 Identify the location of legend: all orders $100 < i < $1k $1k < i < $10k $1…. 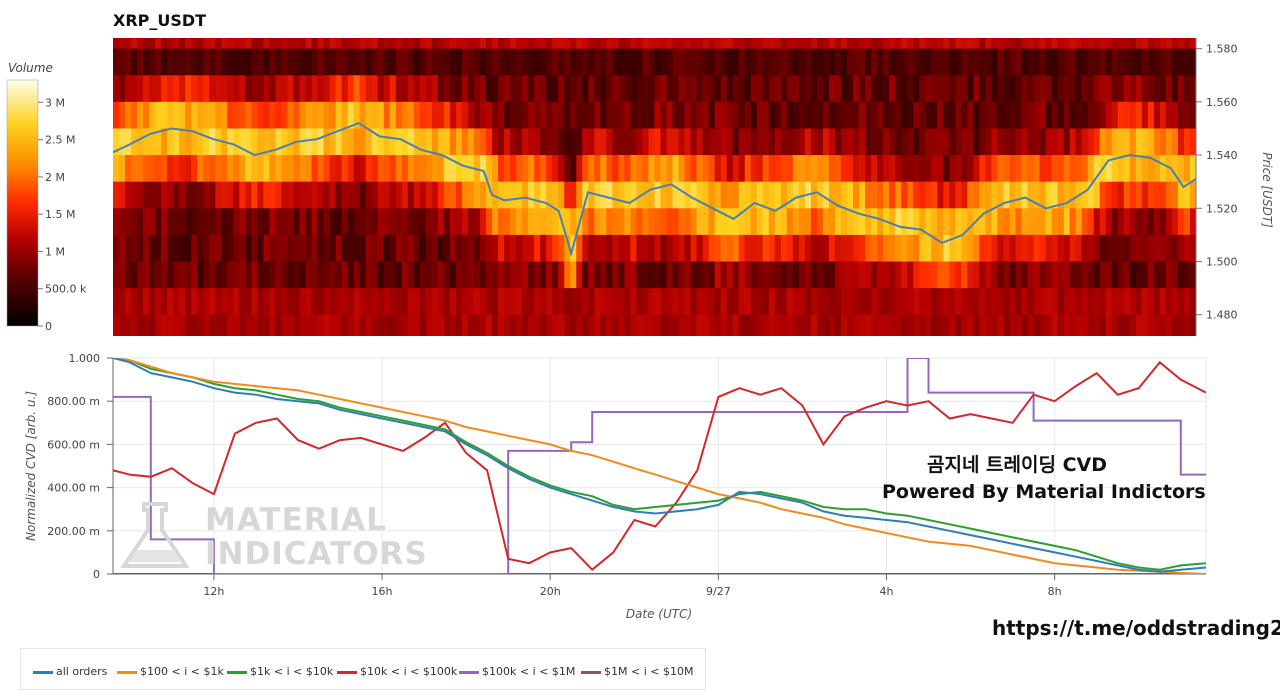
(363, 669).